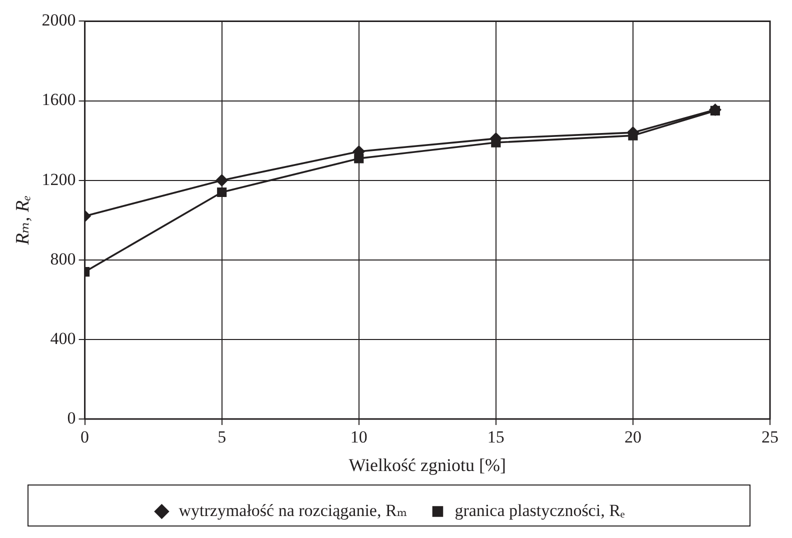  I want to click on y-tick-label: 1600, so click(59, 100).